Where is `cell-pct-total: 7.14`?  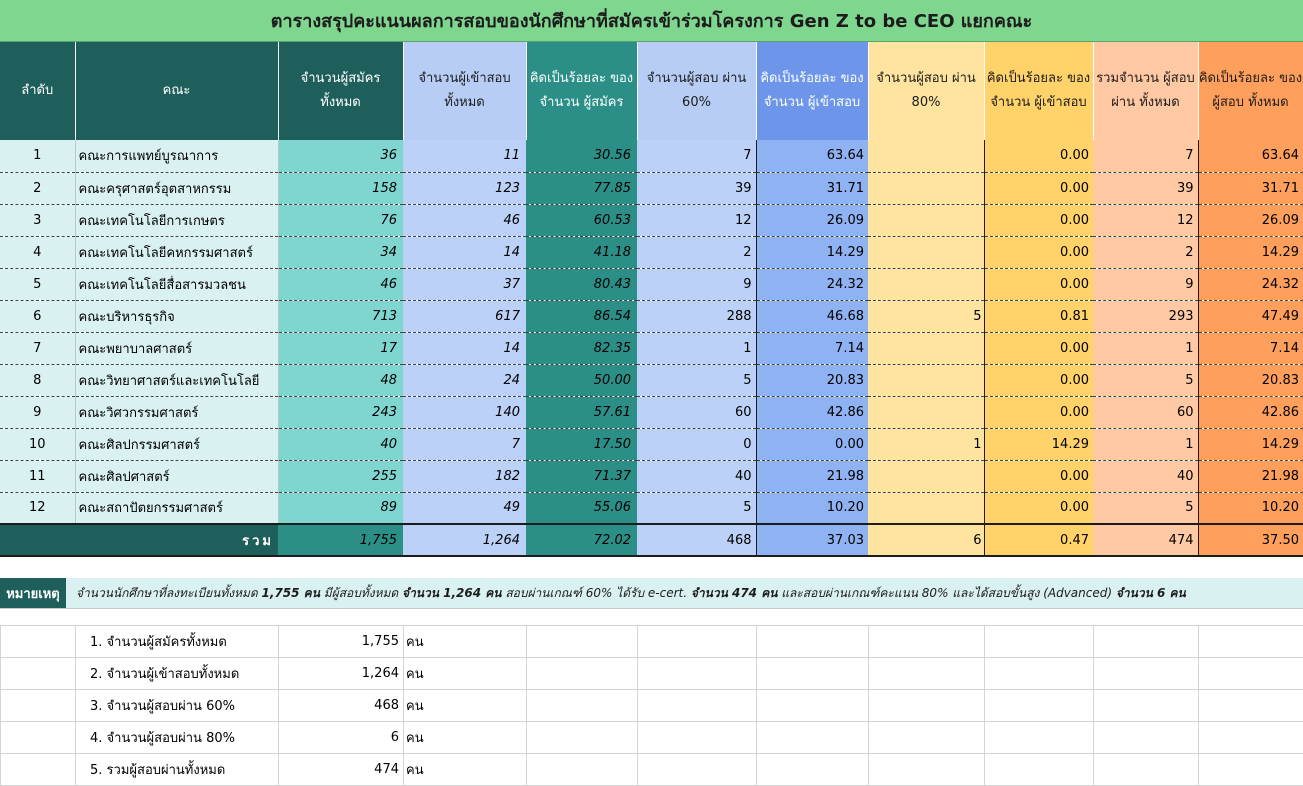
cell-pct-total: 7.14 is located at coordinates (1250, 348).